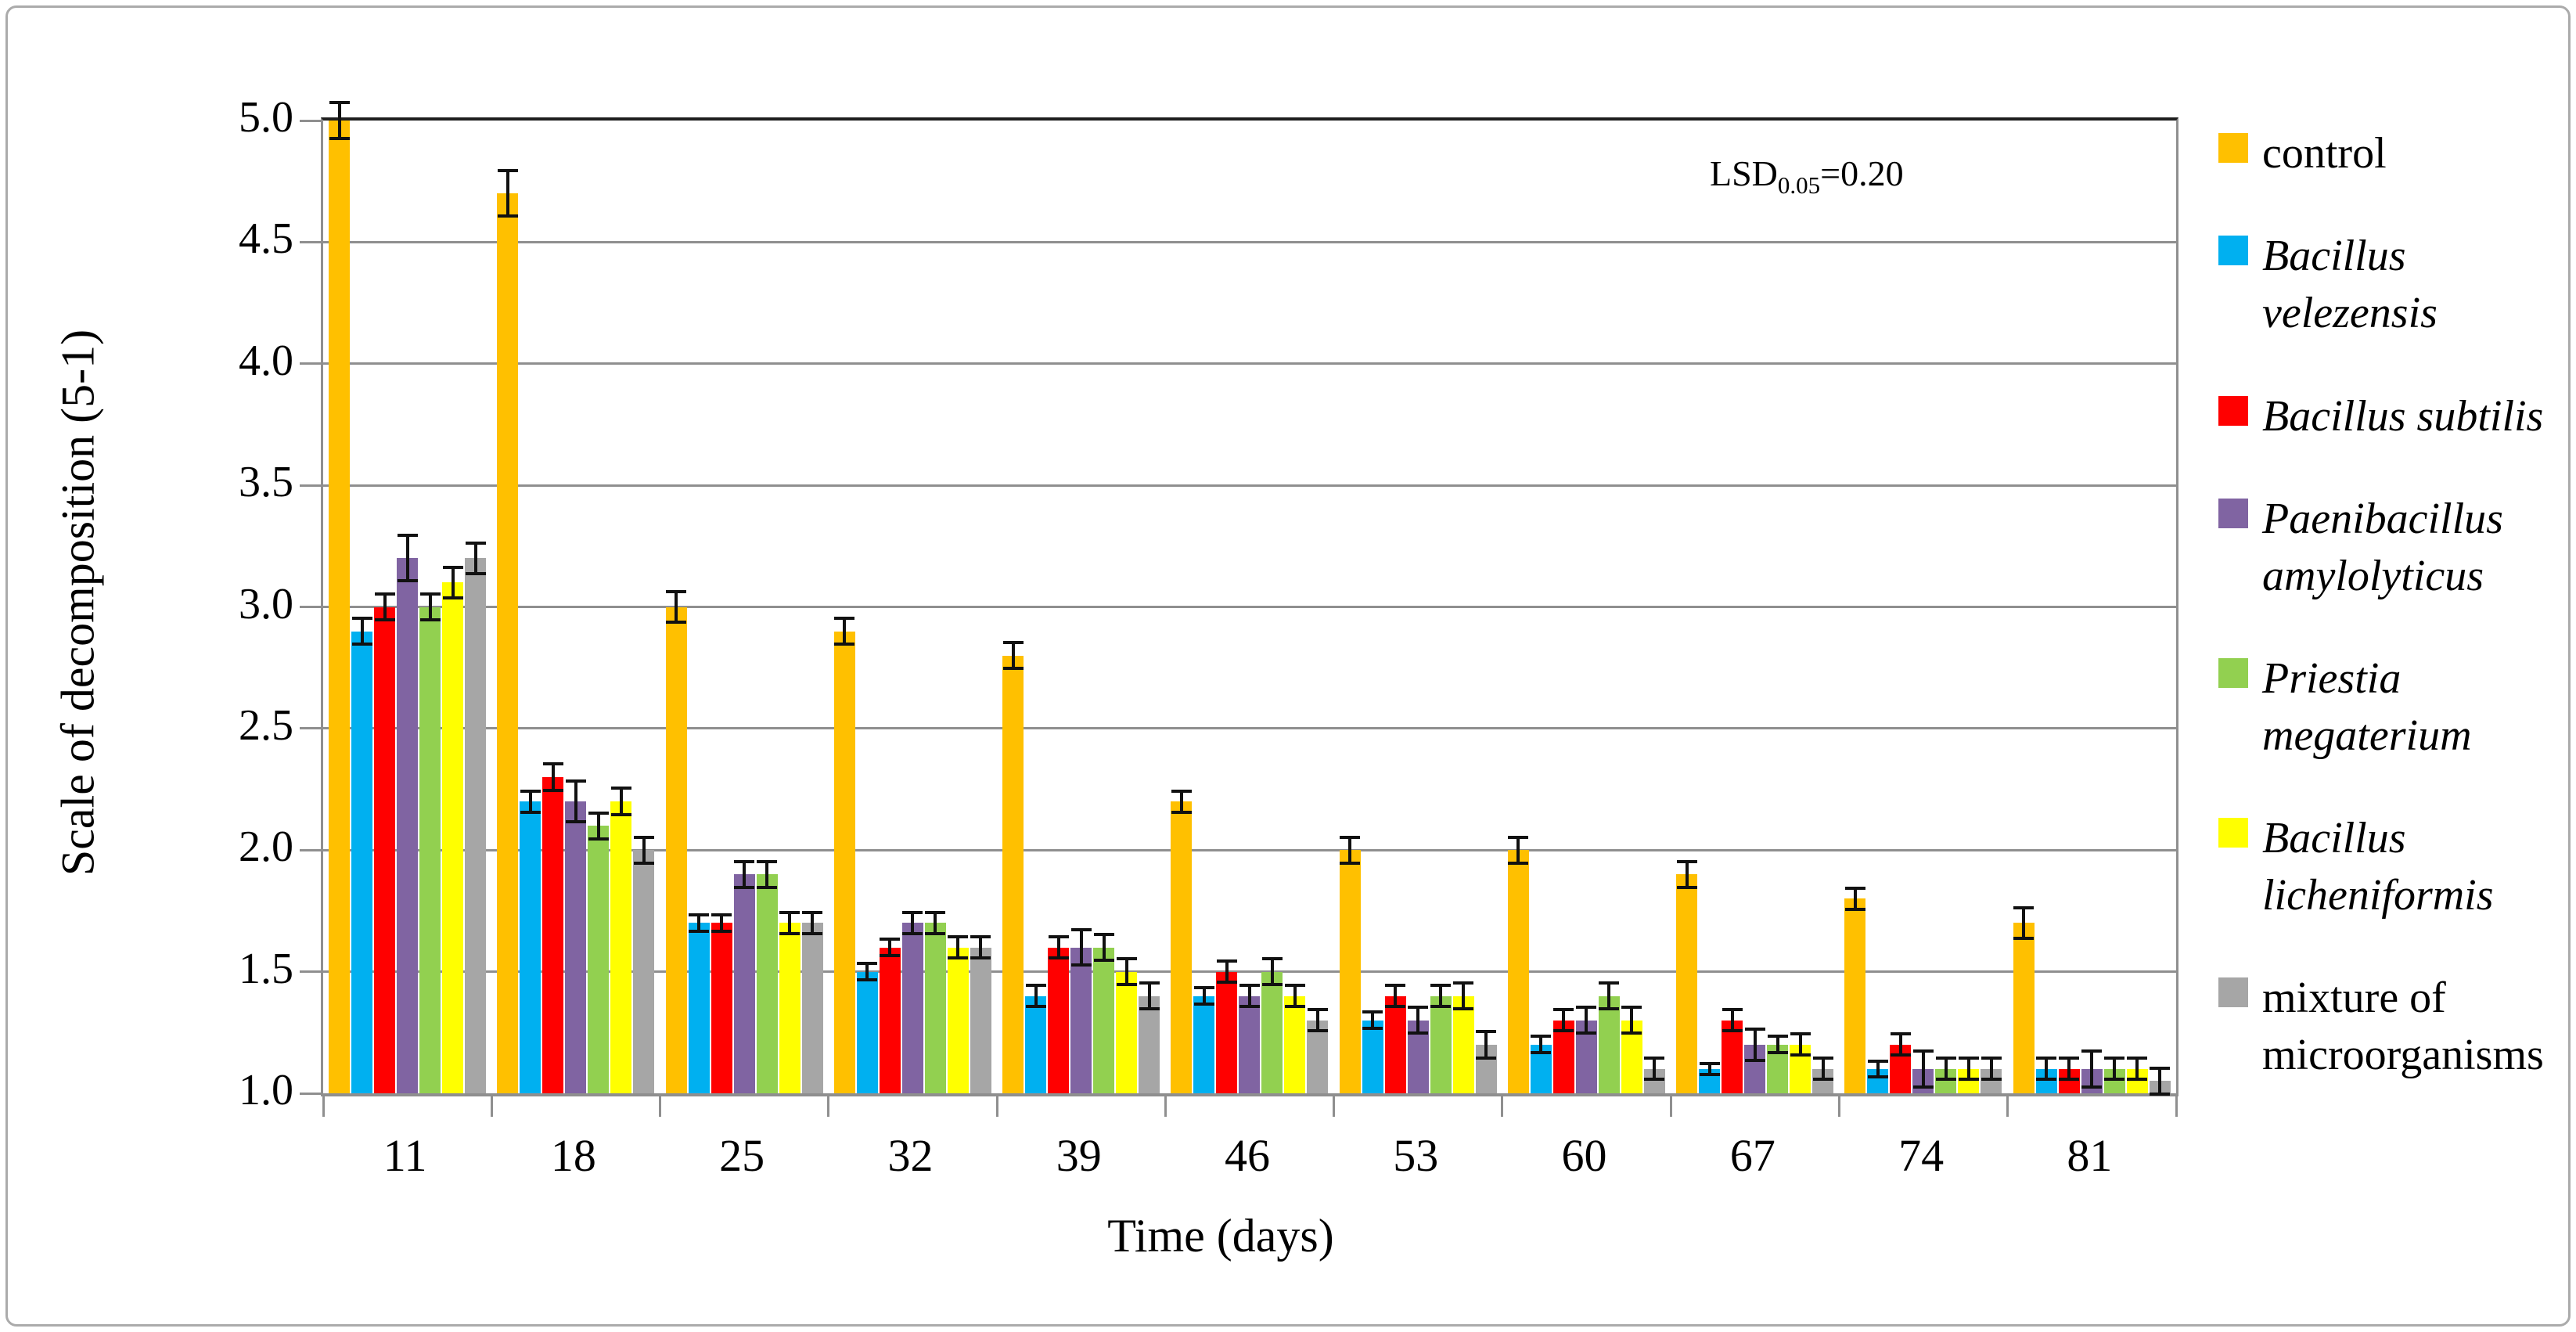  What do you see at coordinates (1249, 363) in the screenshot?
I see `gridline-4.0` at bounding box center [1249, 363].